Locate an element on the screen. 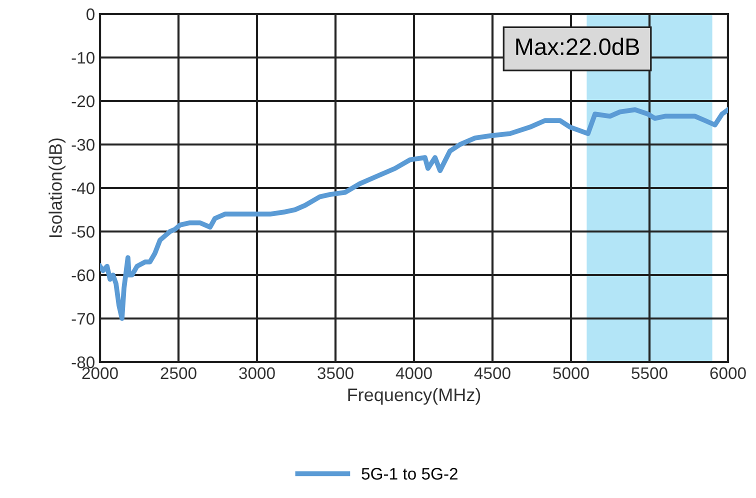 This screenshot has width=756, height=498. x-tick-label: 3000 is located at coordinates (257, 373).